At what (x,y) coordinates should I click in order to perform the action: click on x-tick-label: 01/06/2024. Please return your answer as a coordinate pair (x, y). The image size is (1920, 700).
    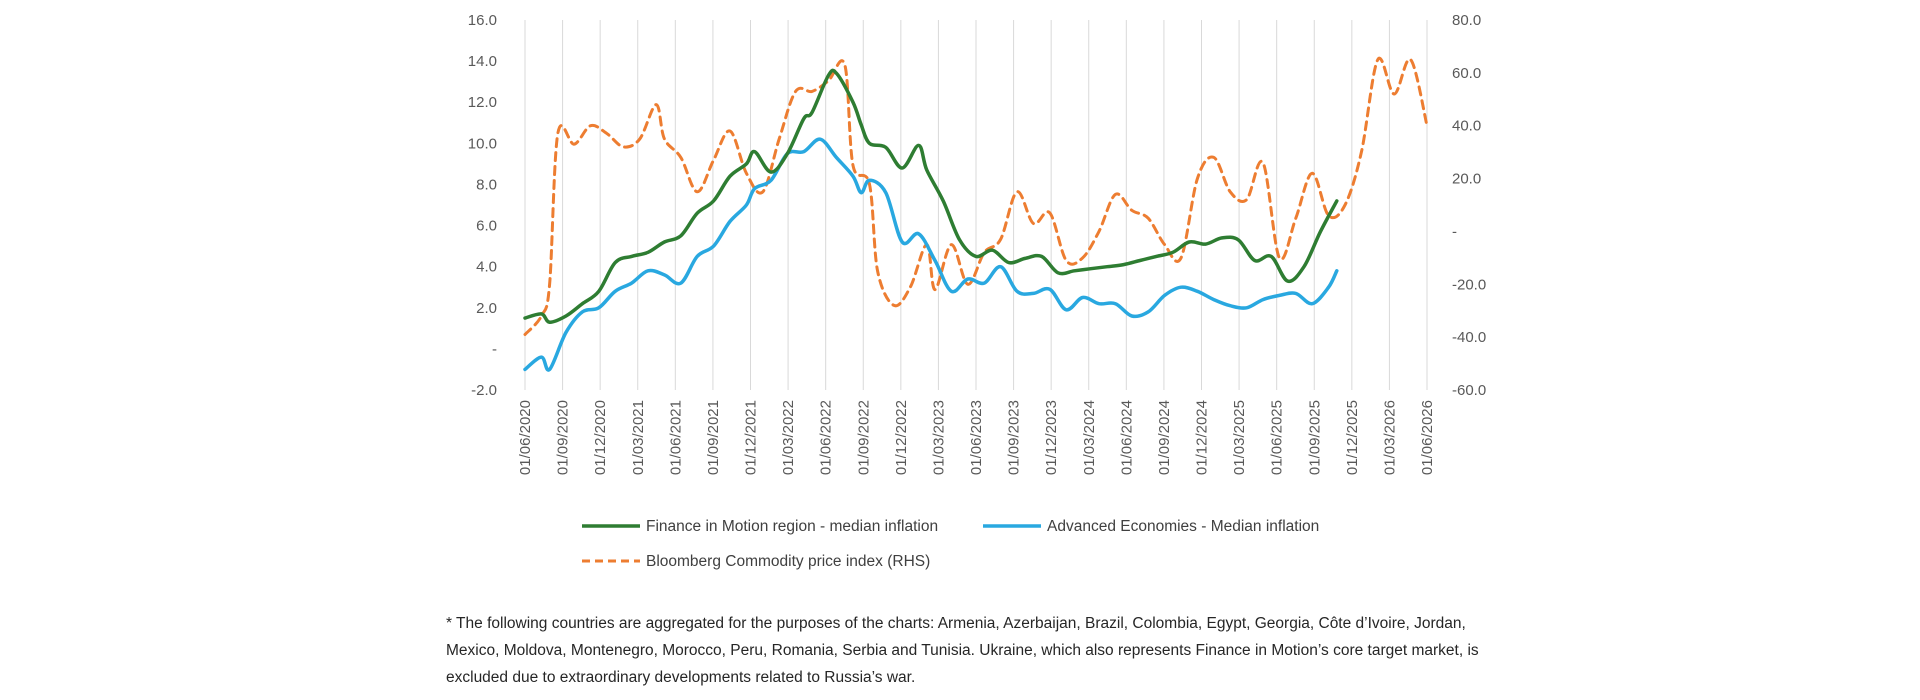
    Looking at the image, I should click on (1126, 437).